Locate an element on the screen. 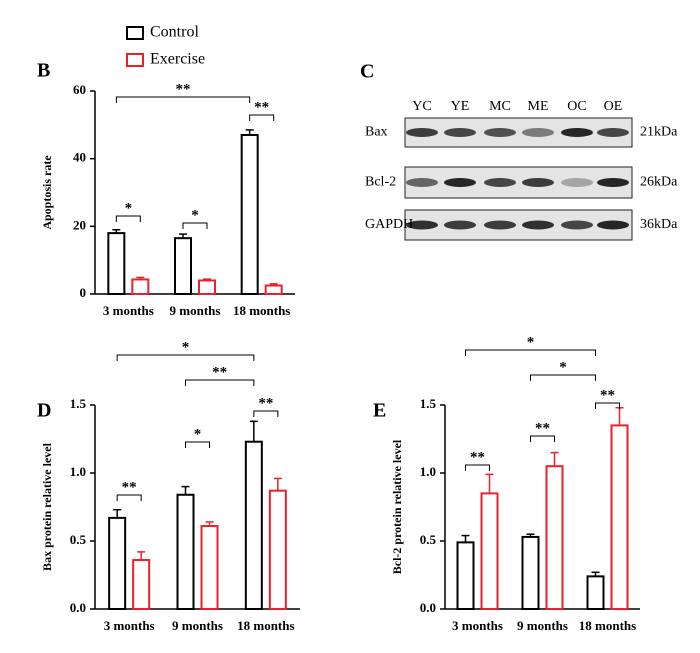 This screenshot has width=700, height=653. y-tick-label: 0.5 is located at coordinates (78, 539).